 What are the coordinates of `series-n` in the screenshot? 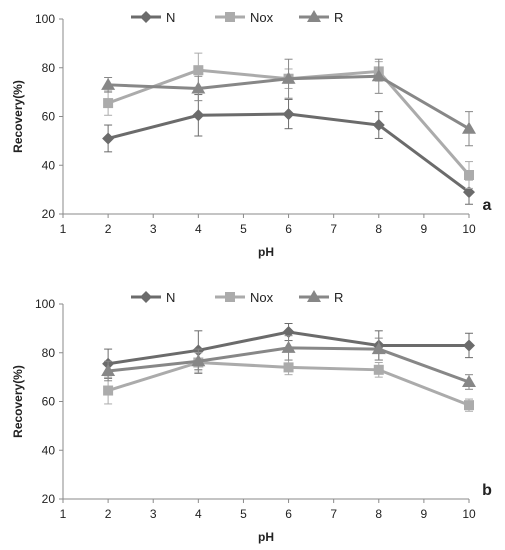 It's located at (288, 149).